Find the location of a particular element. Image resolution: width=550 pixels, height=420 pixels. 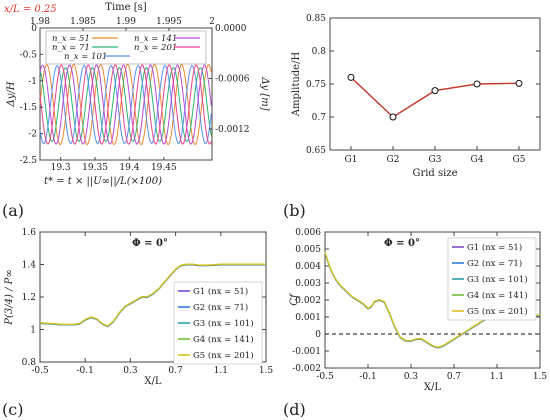

panel-letter-d: (d) is located at coordinates (294, 409).